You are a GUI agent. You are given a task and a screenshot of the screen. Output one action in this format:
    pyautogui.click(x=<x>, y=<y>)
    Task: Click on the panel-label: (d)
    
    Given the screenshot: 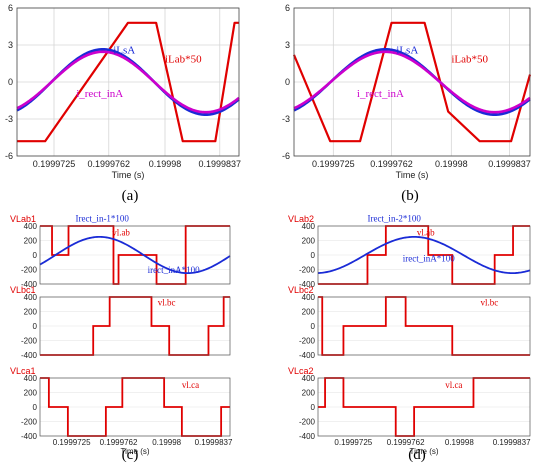 What is the action you would take?
    pyautogui.click(x=417, y=455)
    